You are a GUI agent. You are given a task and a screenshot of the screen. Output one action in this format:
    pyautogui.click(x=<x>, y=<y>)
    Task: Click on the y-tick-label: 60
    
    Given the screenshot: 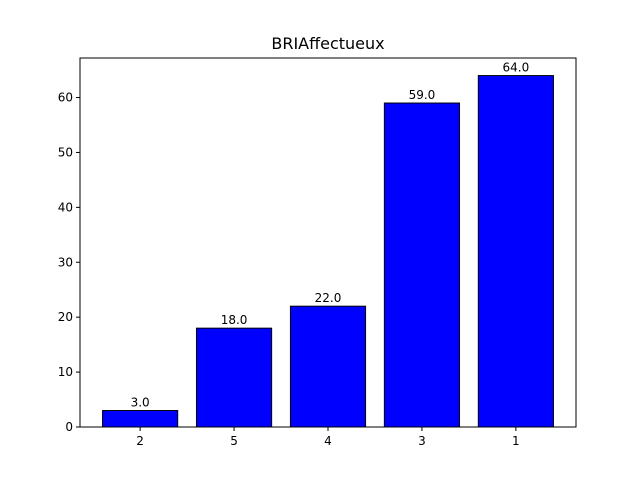 What is the action you would take?
    pyautogui.click(x=65, y=98)
    